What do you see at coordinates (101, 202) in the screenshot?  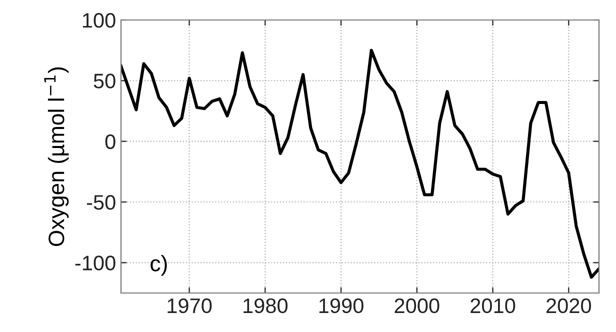 I see `y-tick-label: -50` at bounding box center [101, 202].